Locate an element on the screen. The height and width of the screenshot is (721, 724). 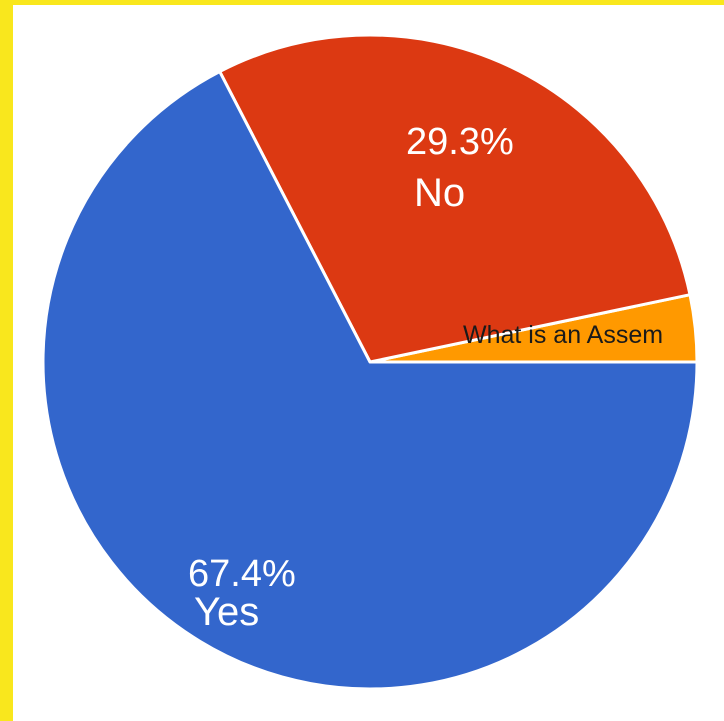
slice-label-yes-percent: 67.4% is located at coordinates (242, 574).